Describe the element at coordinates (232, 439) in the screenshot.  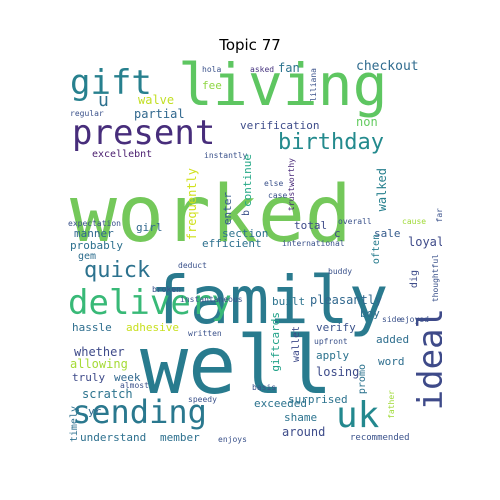
I see `word-enjoys: enjoys` at that location.